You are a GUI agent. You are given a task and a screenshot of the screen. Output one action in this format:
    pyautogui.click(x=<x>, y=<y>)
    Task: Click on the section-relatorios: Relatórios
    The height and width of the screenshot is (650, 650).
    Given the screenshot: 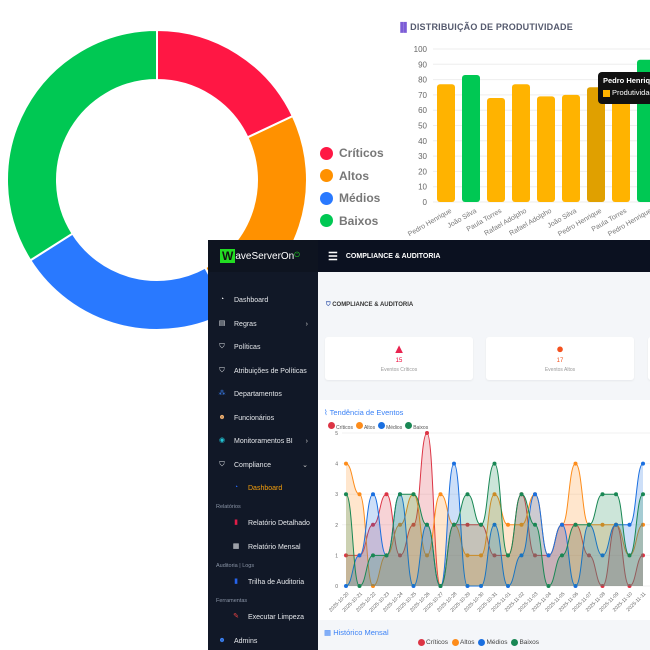 What is the action you would take?
    pyautogui.click(x=228, y=507)
    